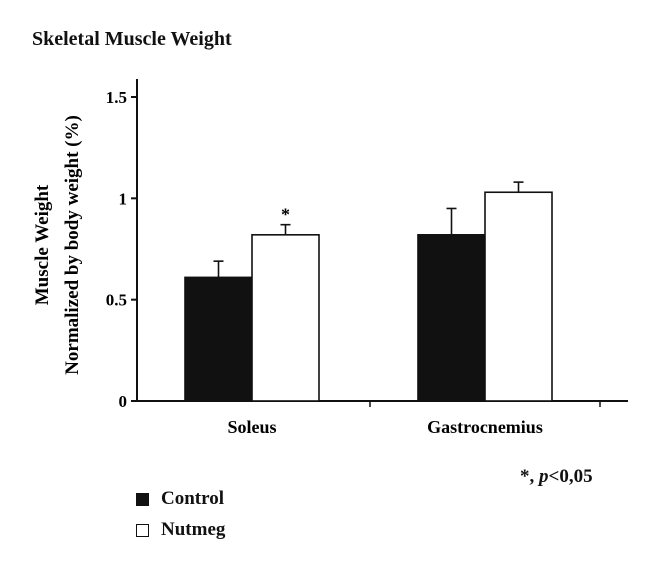 The width and height of the screenshot is (660, 575). Describe the element at coordinates (451, 318) in the screenshot. I see `bar-control-gastrocnemius` at that location.